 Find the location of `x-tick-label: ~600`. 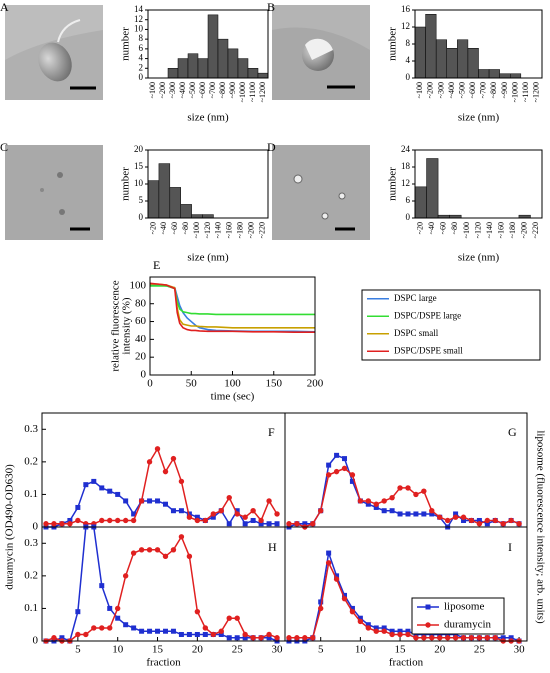

x-tick-label: ~600 is located at coordinates (202, 90).